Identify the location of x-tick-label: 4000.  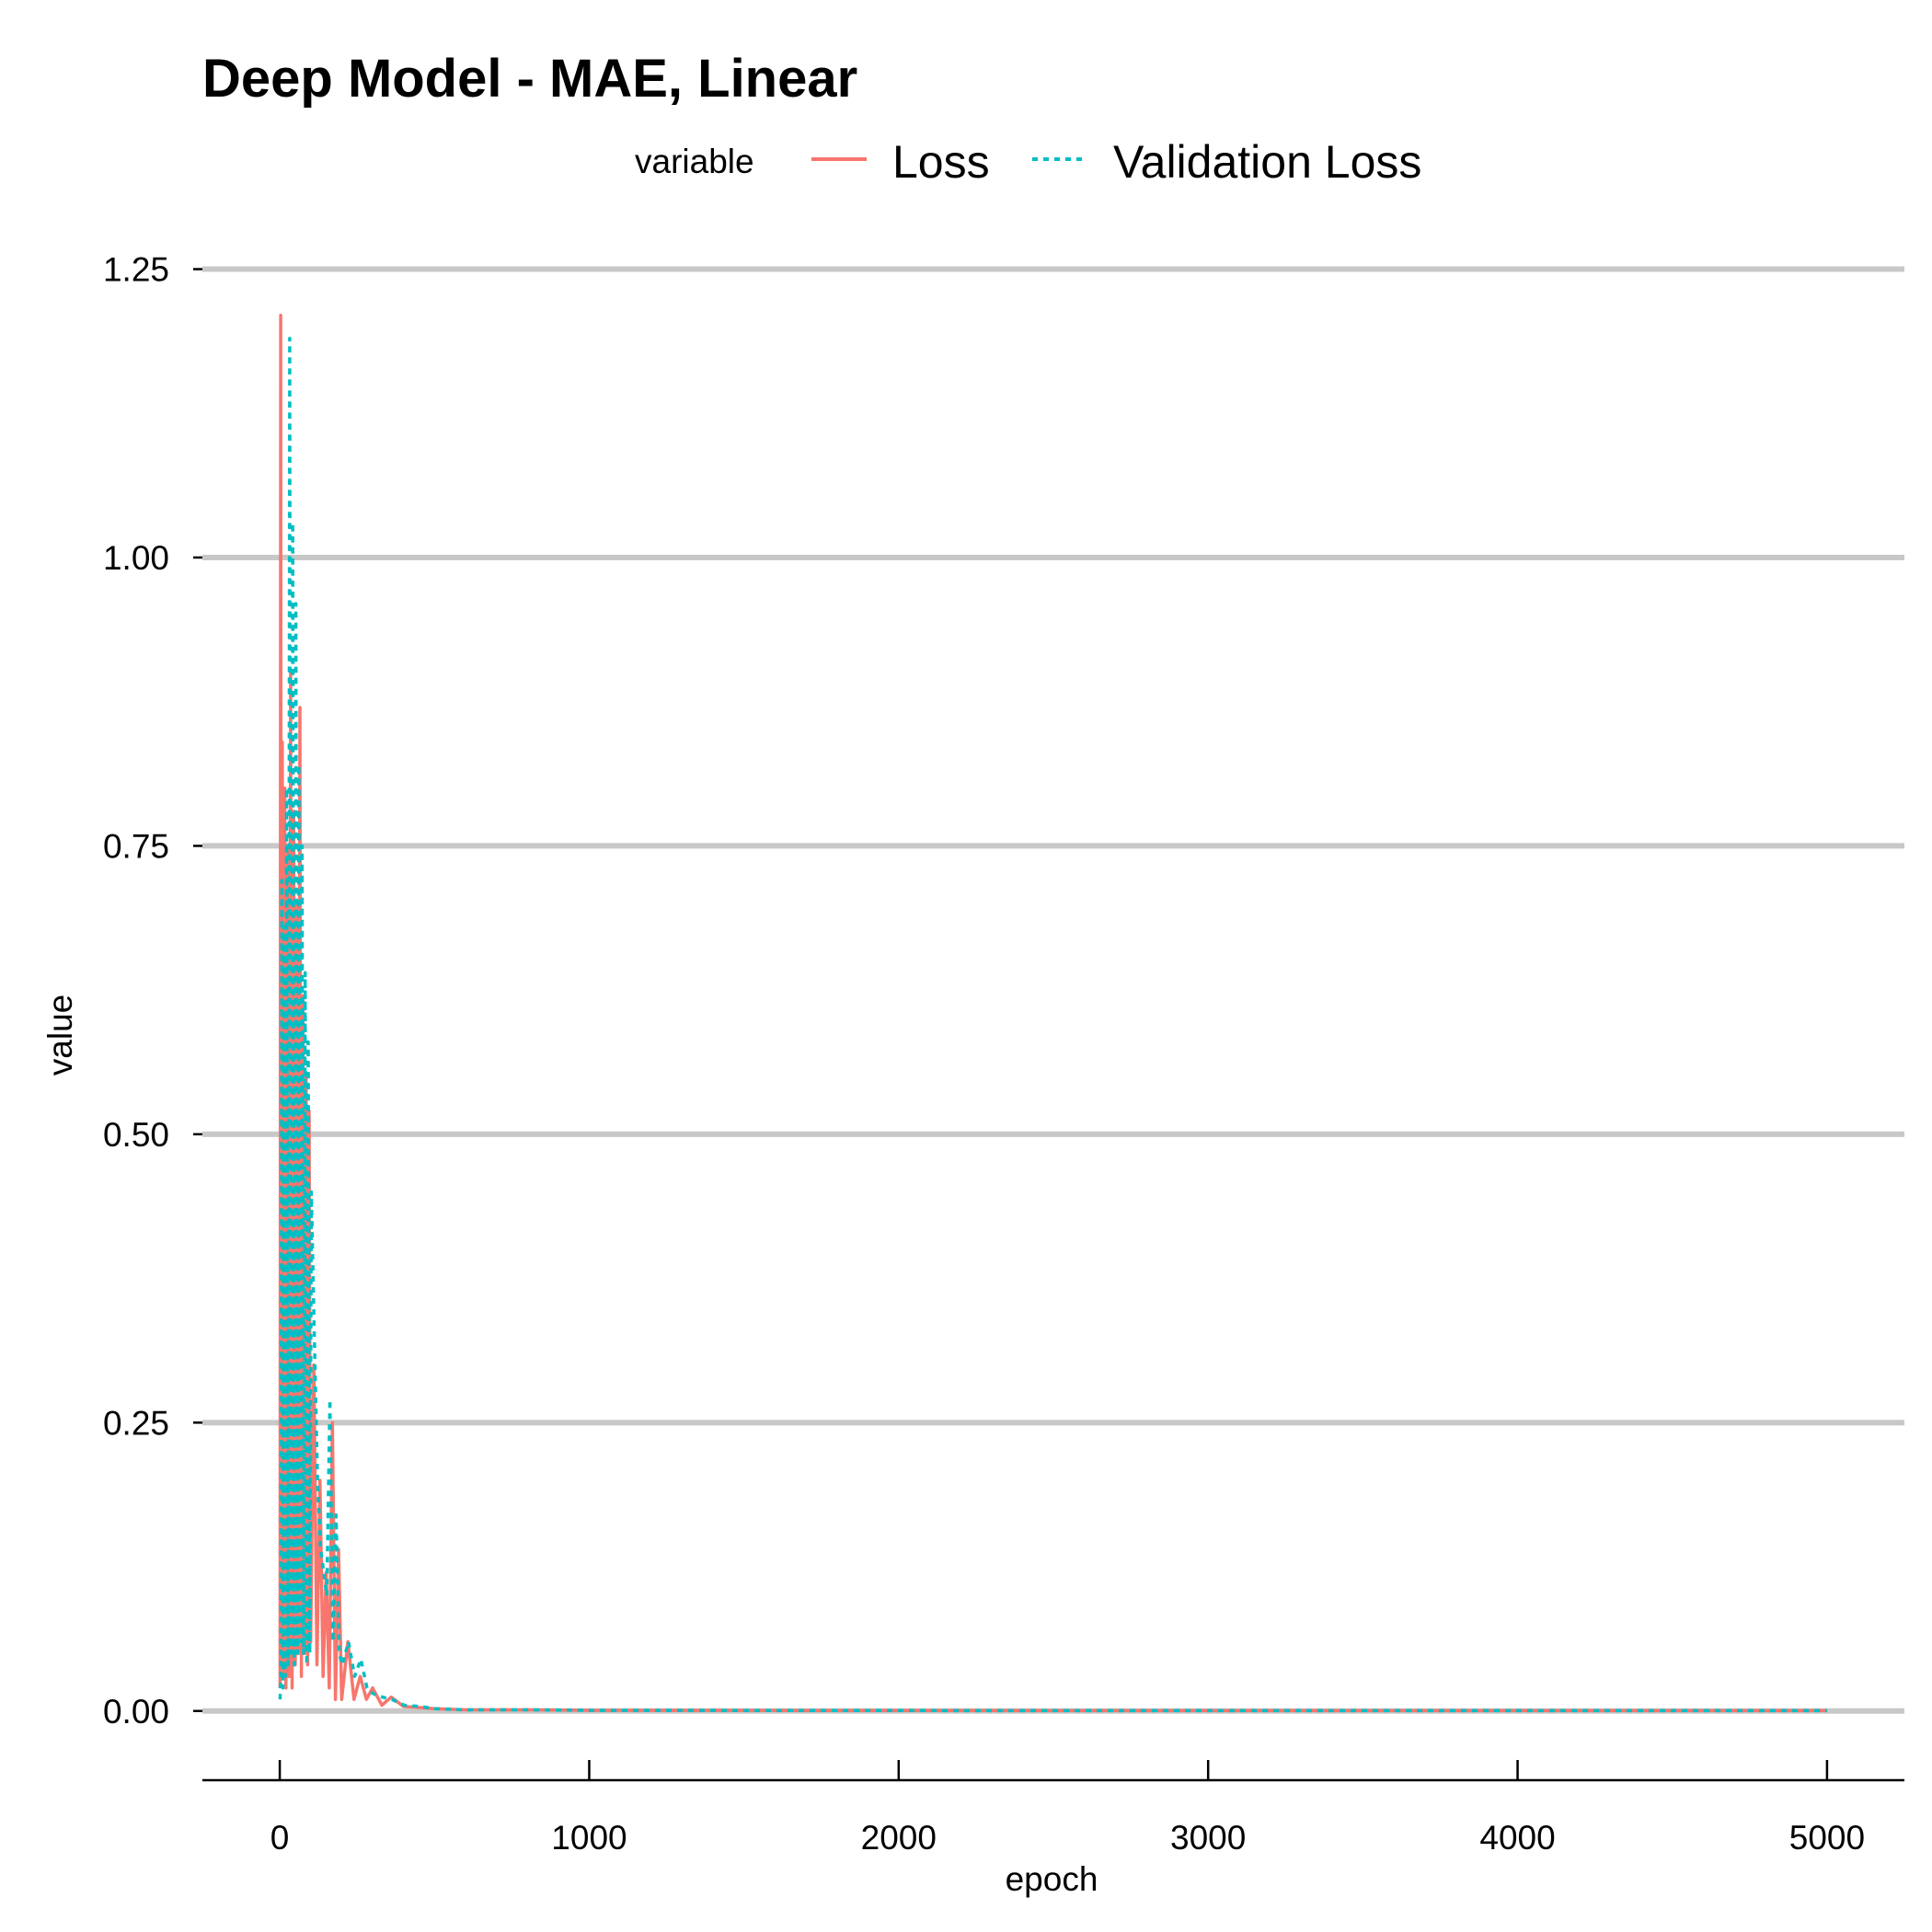
(1517, 1838).